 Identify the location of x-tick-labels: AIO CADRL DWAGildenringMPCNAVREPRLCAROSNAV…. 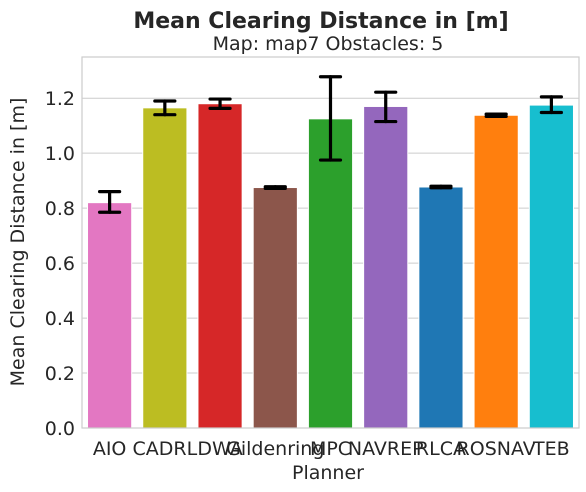
(331, 449).